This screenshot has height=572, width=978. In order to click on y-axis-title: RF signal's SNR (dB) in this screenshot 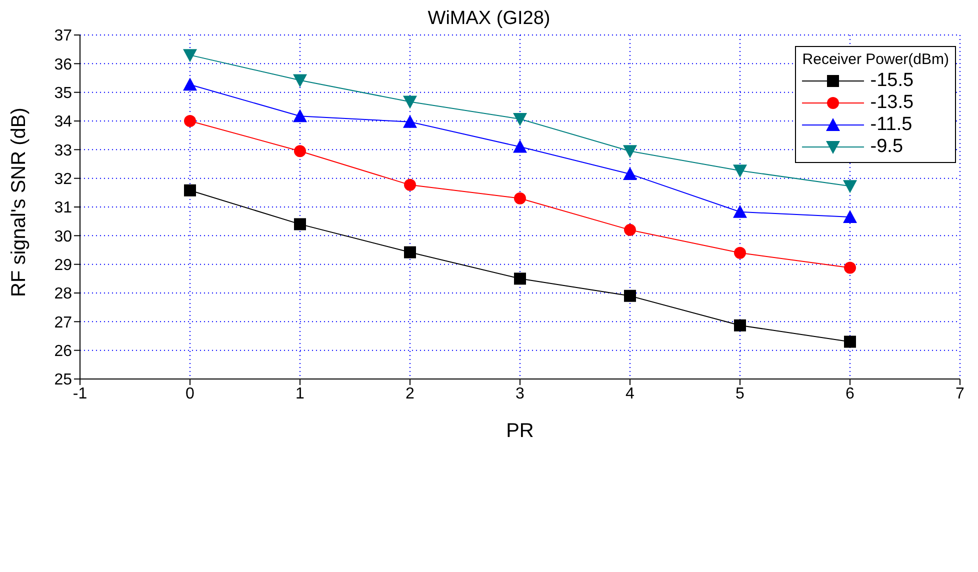, I will do `click(19, 202)`.